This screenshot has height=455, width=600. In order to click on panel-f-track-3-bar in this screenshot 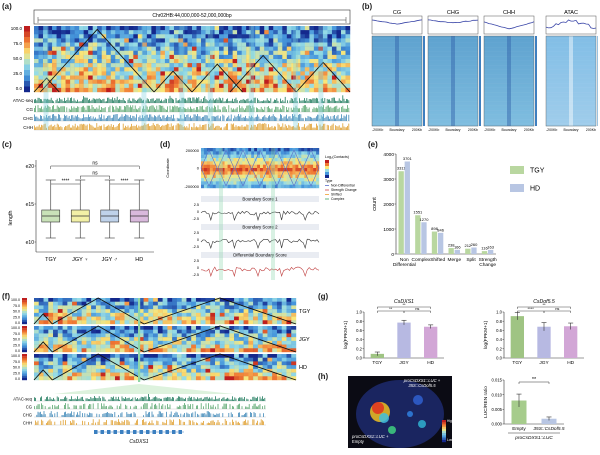, I will do `click(117, 423)`.